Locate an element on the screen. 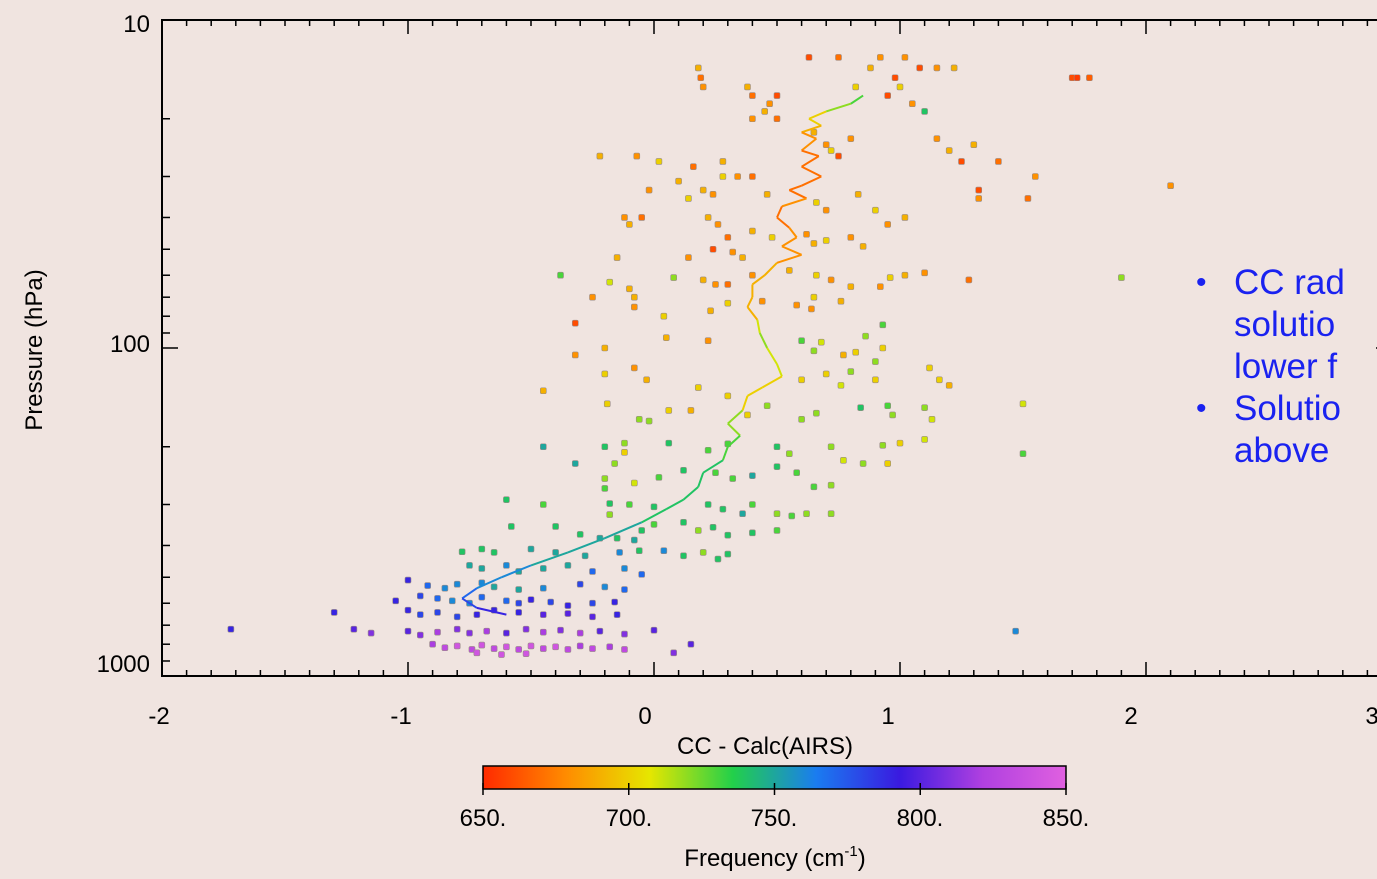 The image size is (1377, 879). y-tick-label: 100 is located at coordinates (130, 344).